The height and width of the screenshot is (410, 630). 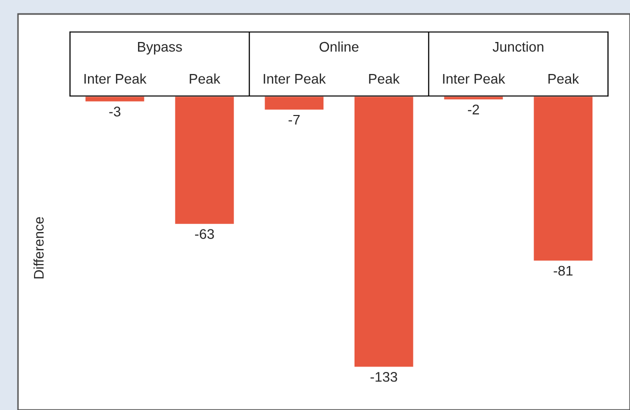 What do you see at coordinates (518, 47) in the screenshot?
I see `text: Junction` at bounding box center [518, 47].